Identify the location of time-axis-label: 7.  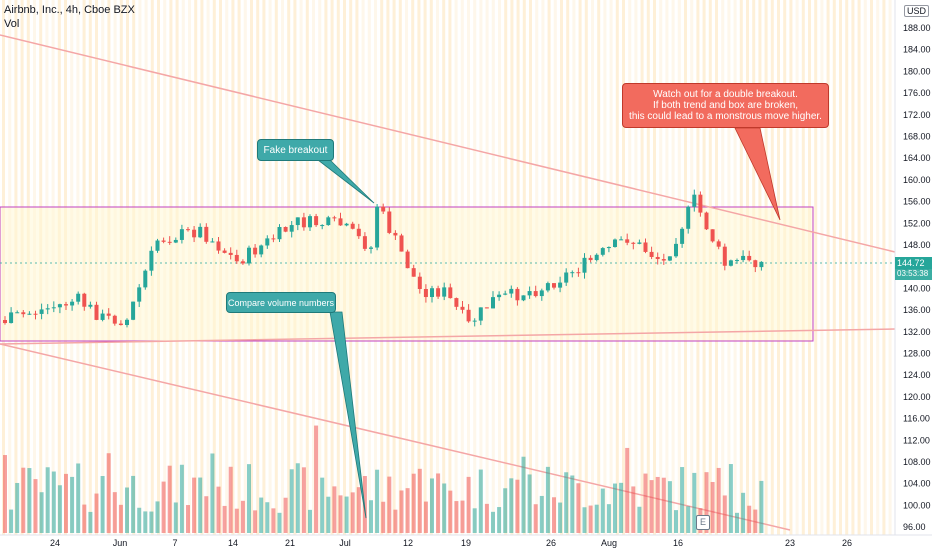
(174, 543).